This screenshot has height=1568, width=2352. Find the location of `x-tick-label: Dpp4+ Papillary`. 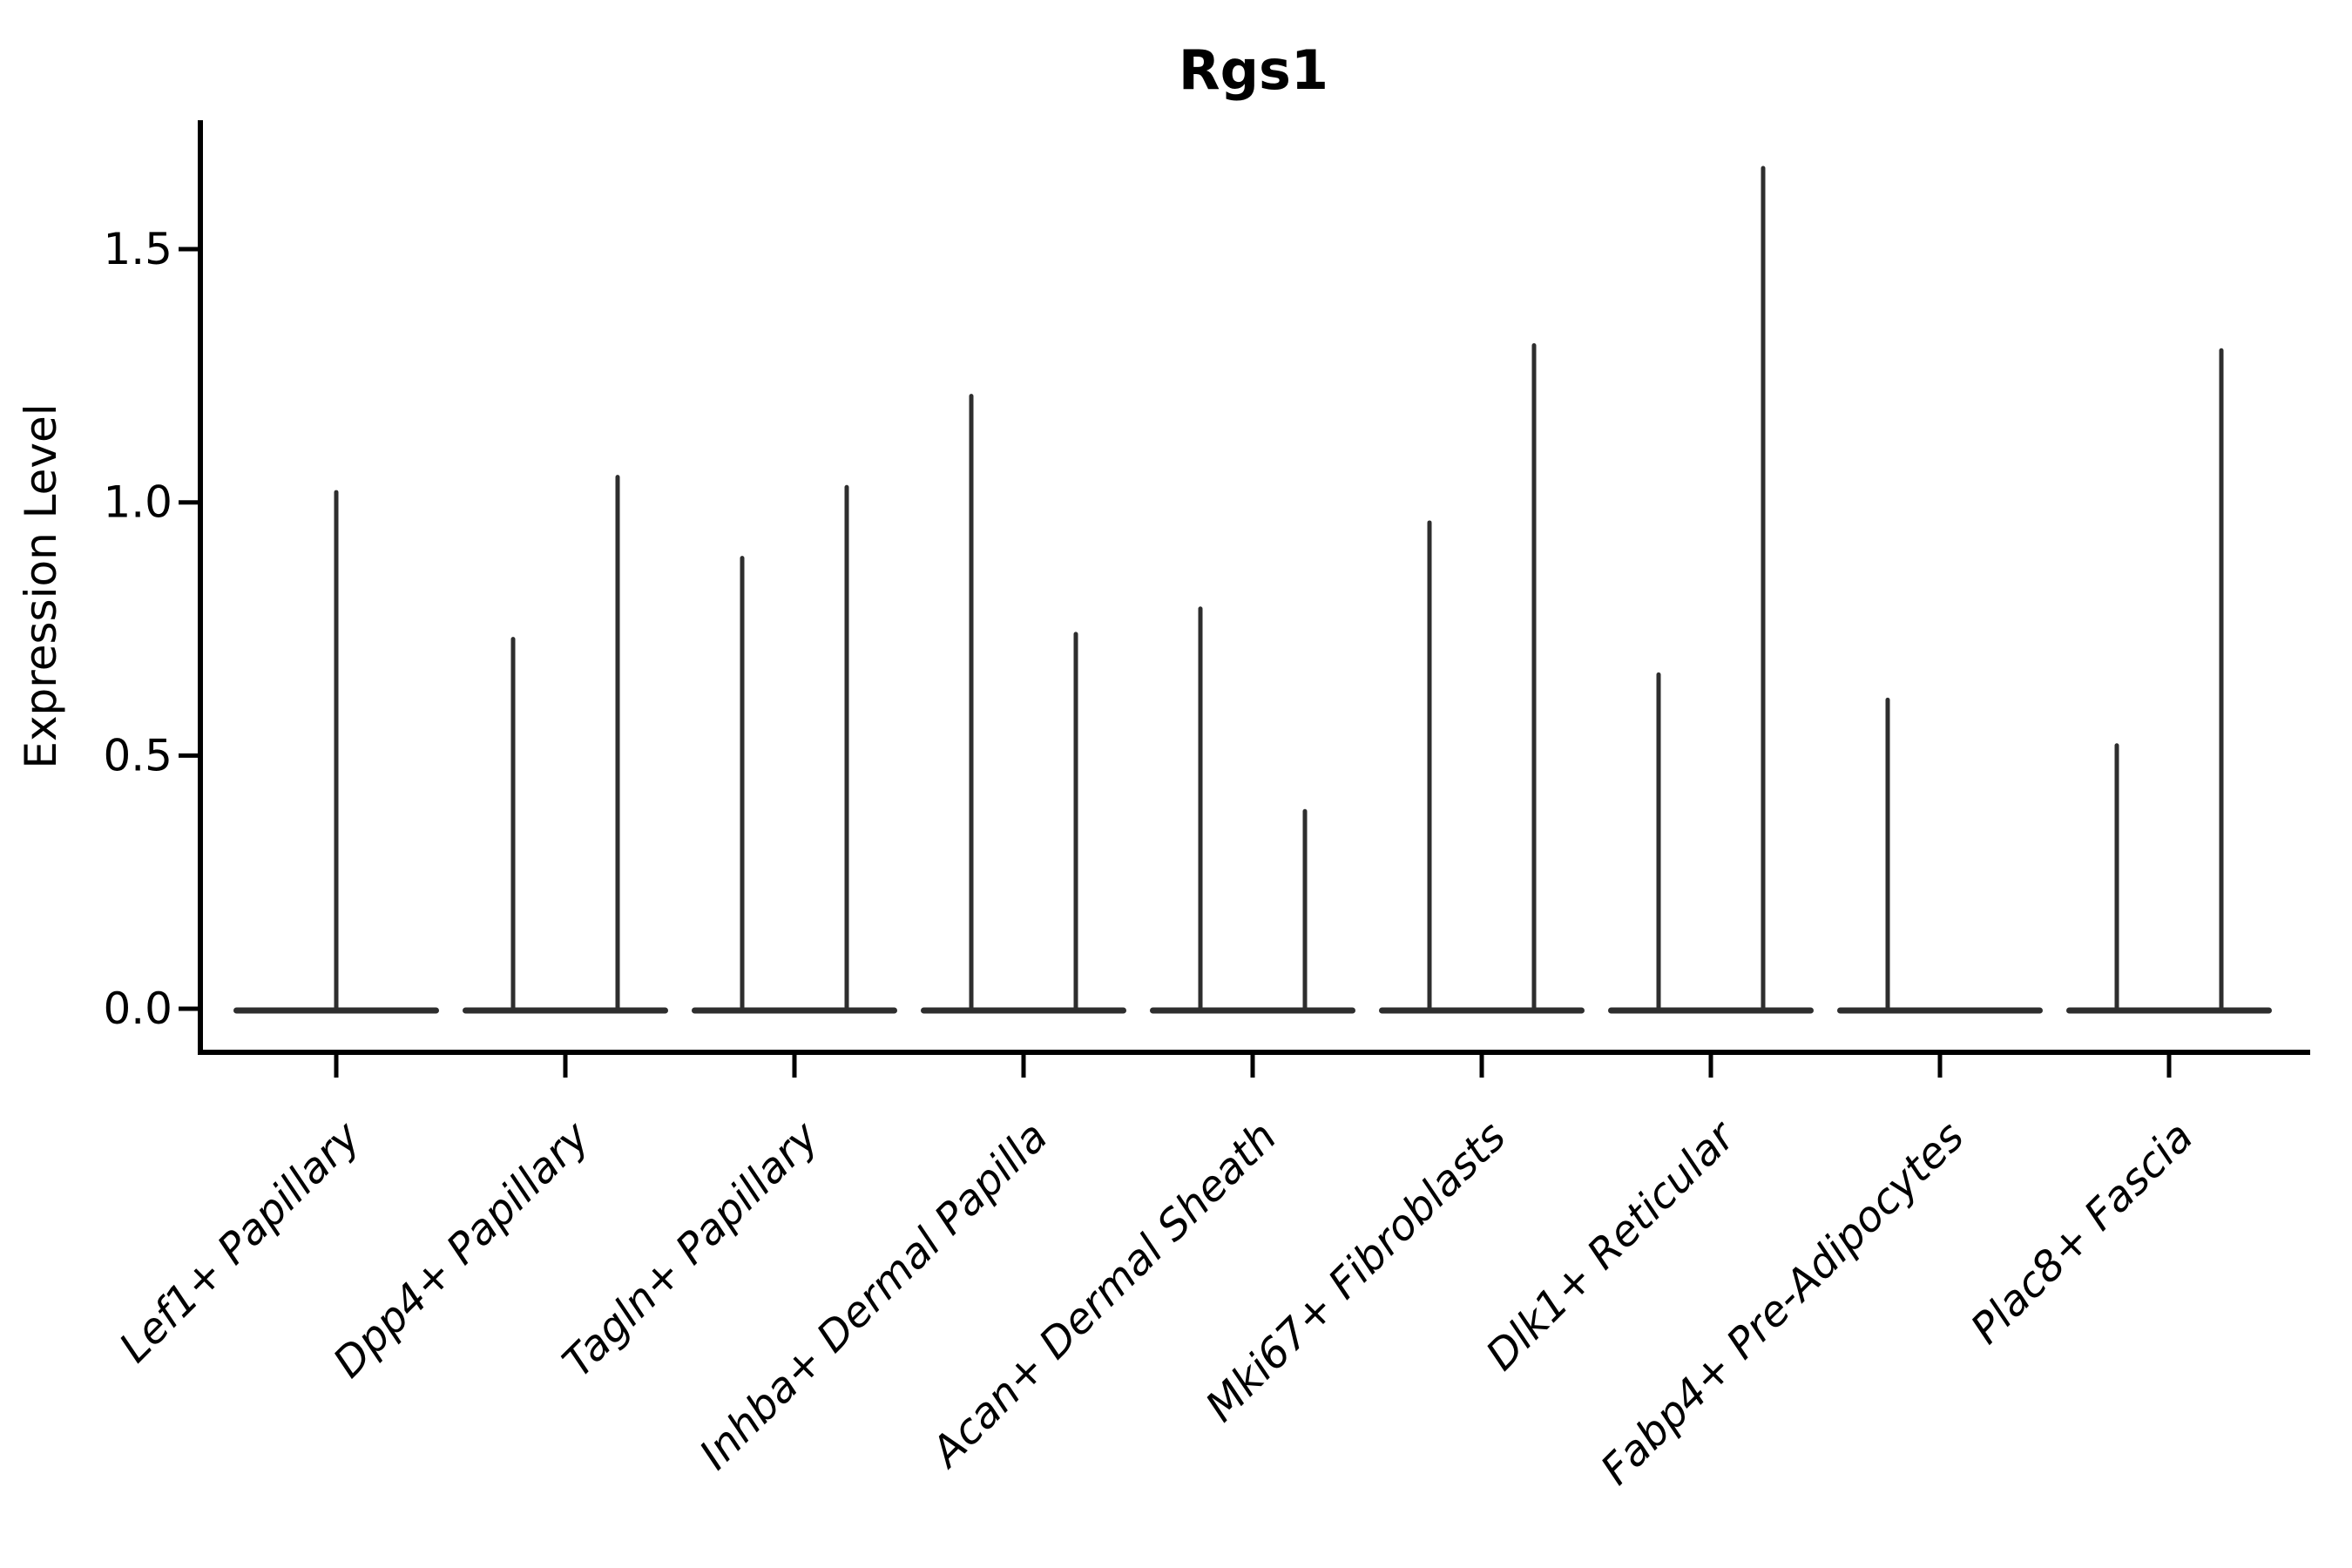

x-tick-label: Dpp4+ Papillary is located at coordinates (461, 1250).